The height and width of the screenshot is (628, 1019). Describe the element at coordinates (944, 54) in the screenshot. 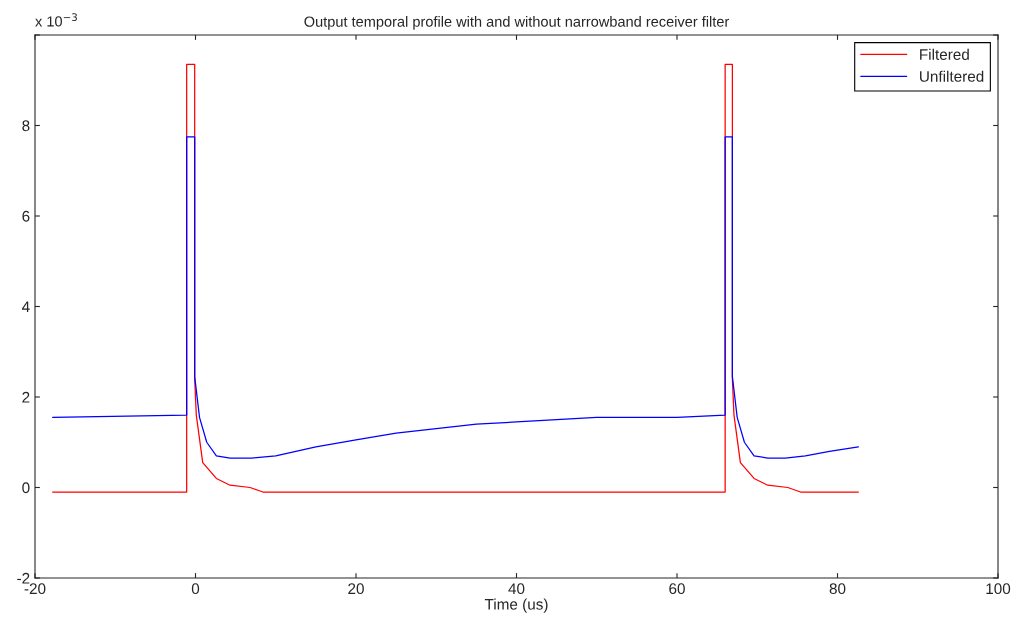

I see `legend-label: Filtered` at that location.